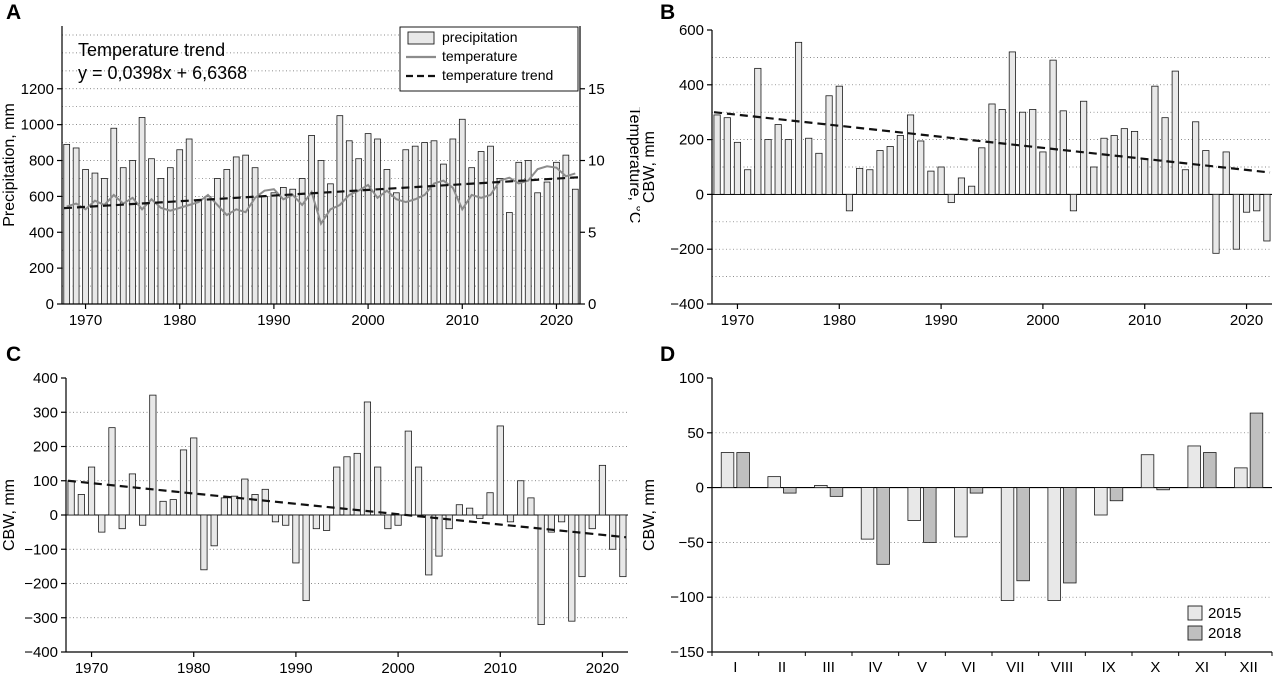 The width and height of the screenshot is (1280, 678). I want to click on y2-tick-label: 10, so click(596, 161).